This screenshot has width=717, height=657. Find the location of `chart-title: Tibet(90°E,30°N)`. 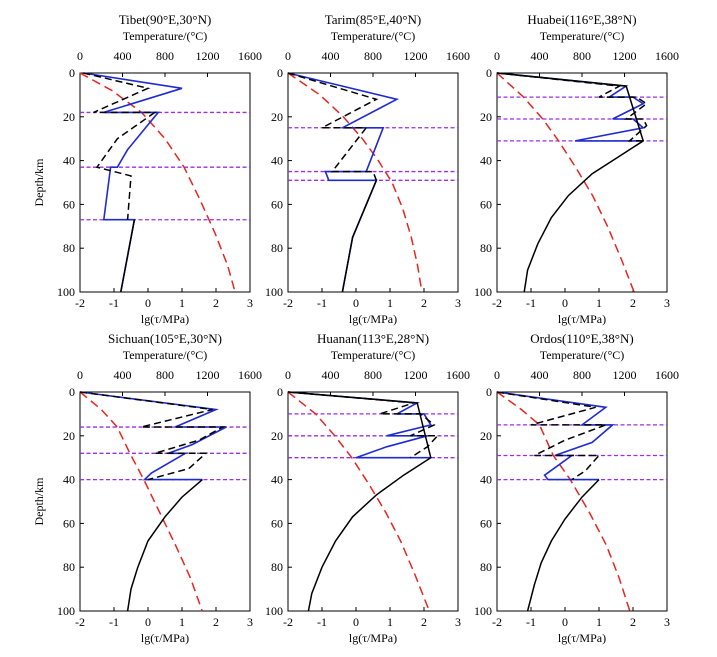

chart-title: Tibet(90°E,30°N) is located at coordinates (165, 19).